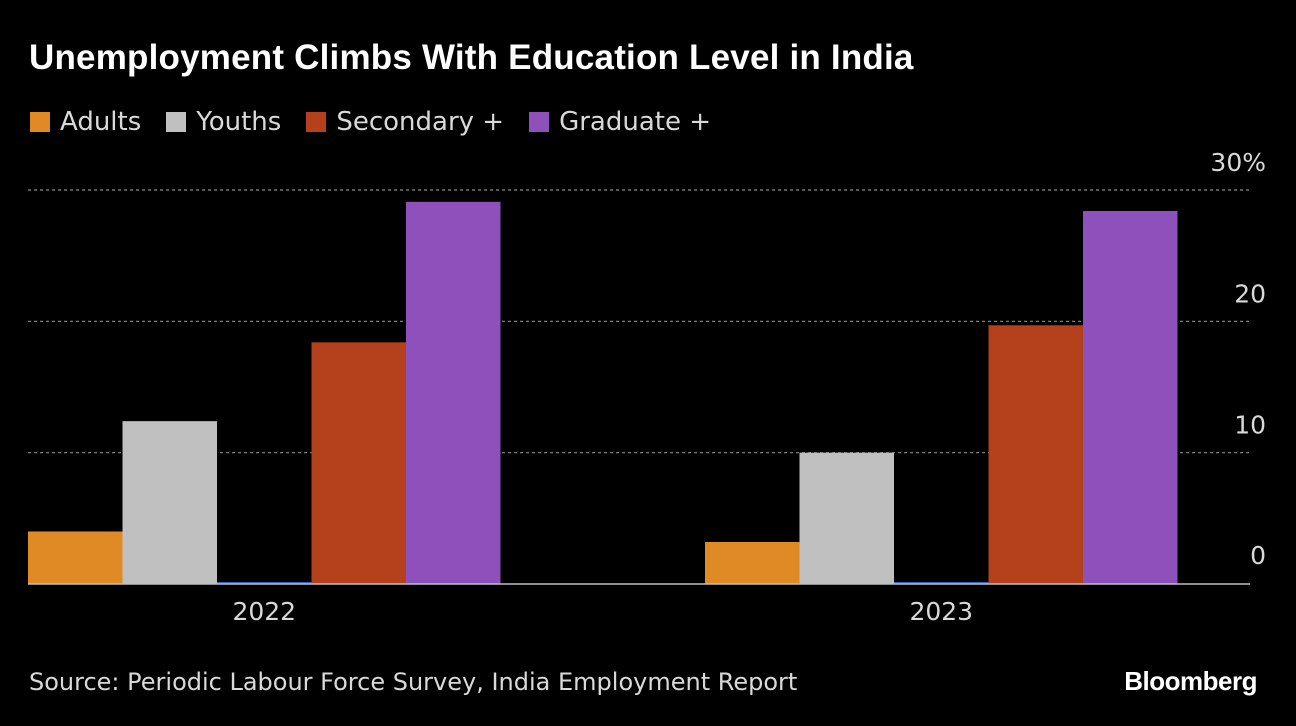  Describe the element at coordinates (752, 562) in the screenshot. I see `bar-adults-2023` at that location.